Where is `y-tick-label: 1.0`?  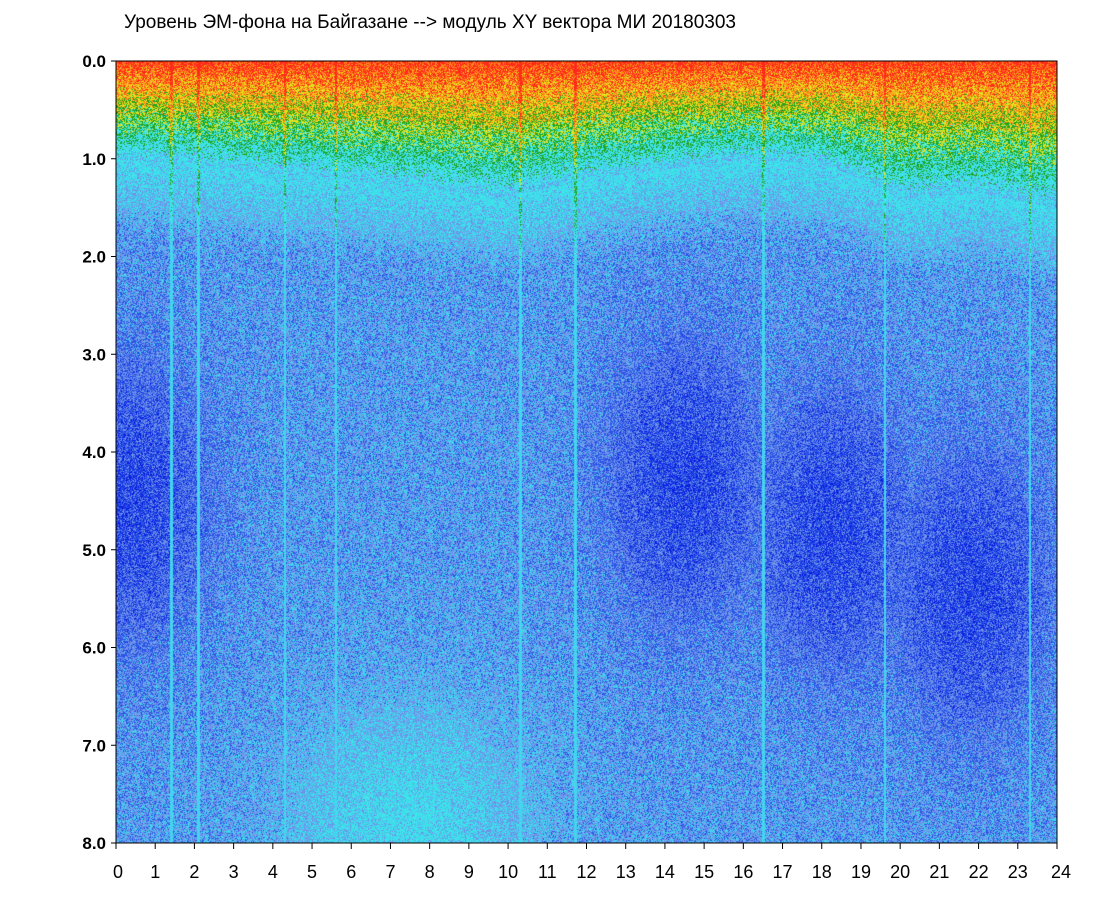 y-tick-label: 1.0 is located at coordinates (94, 159).